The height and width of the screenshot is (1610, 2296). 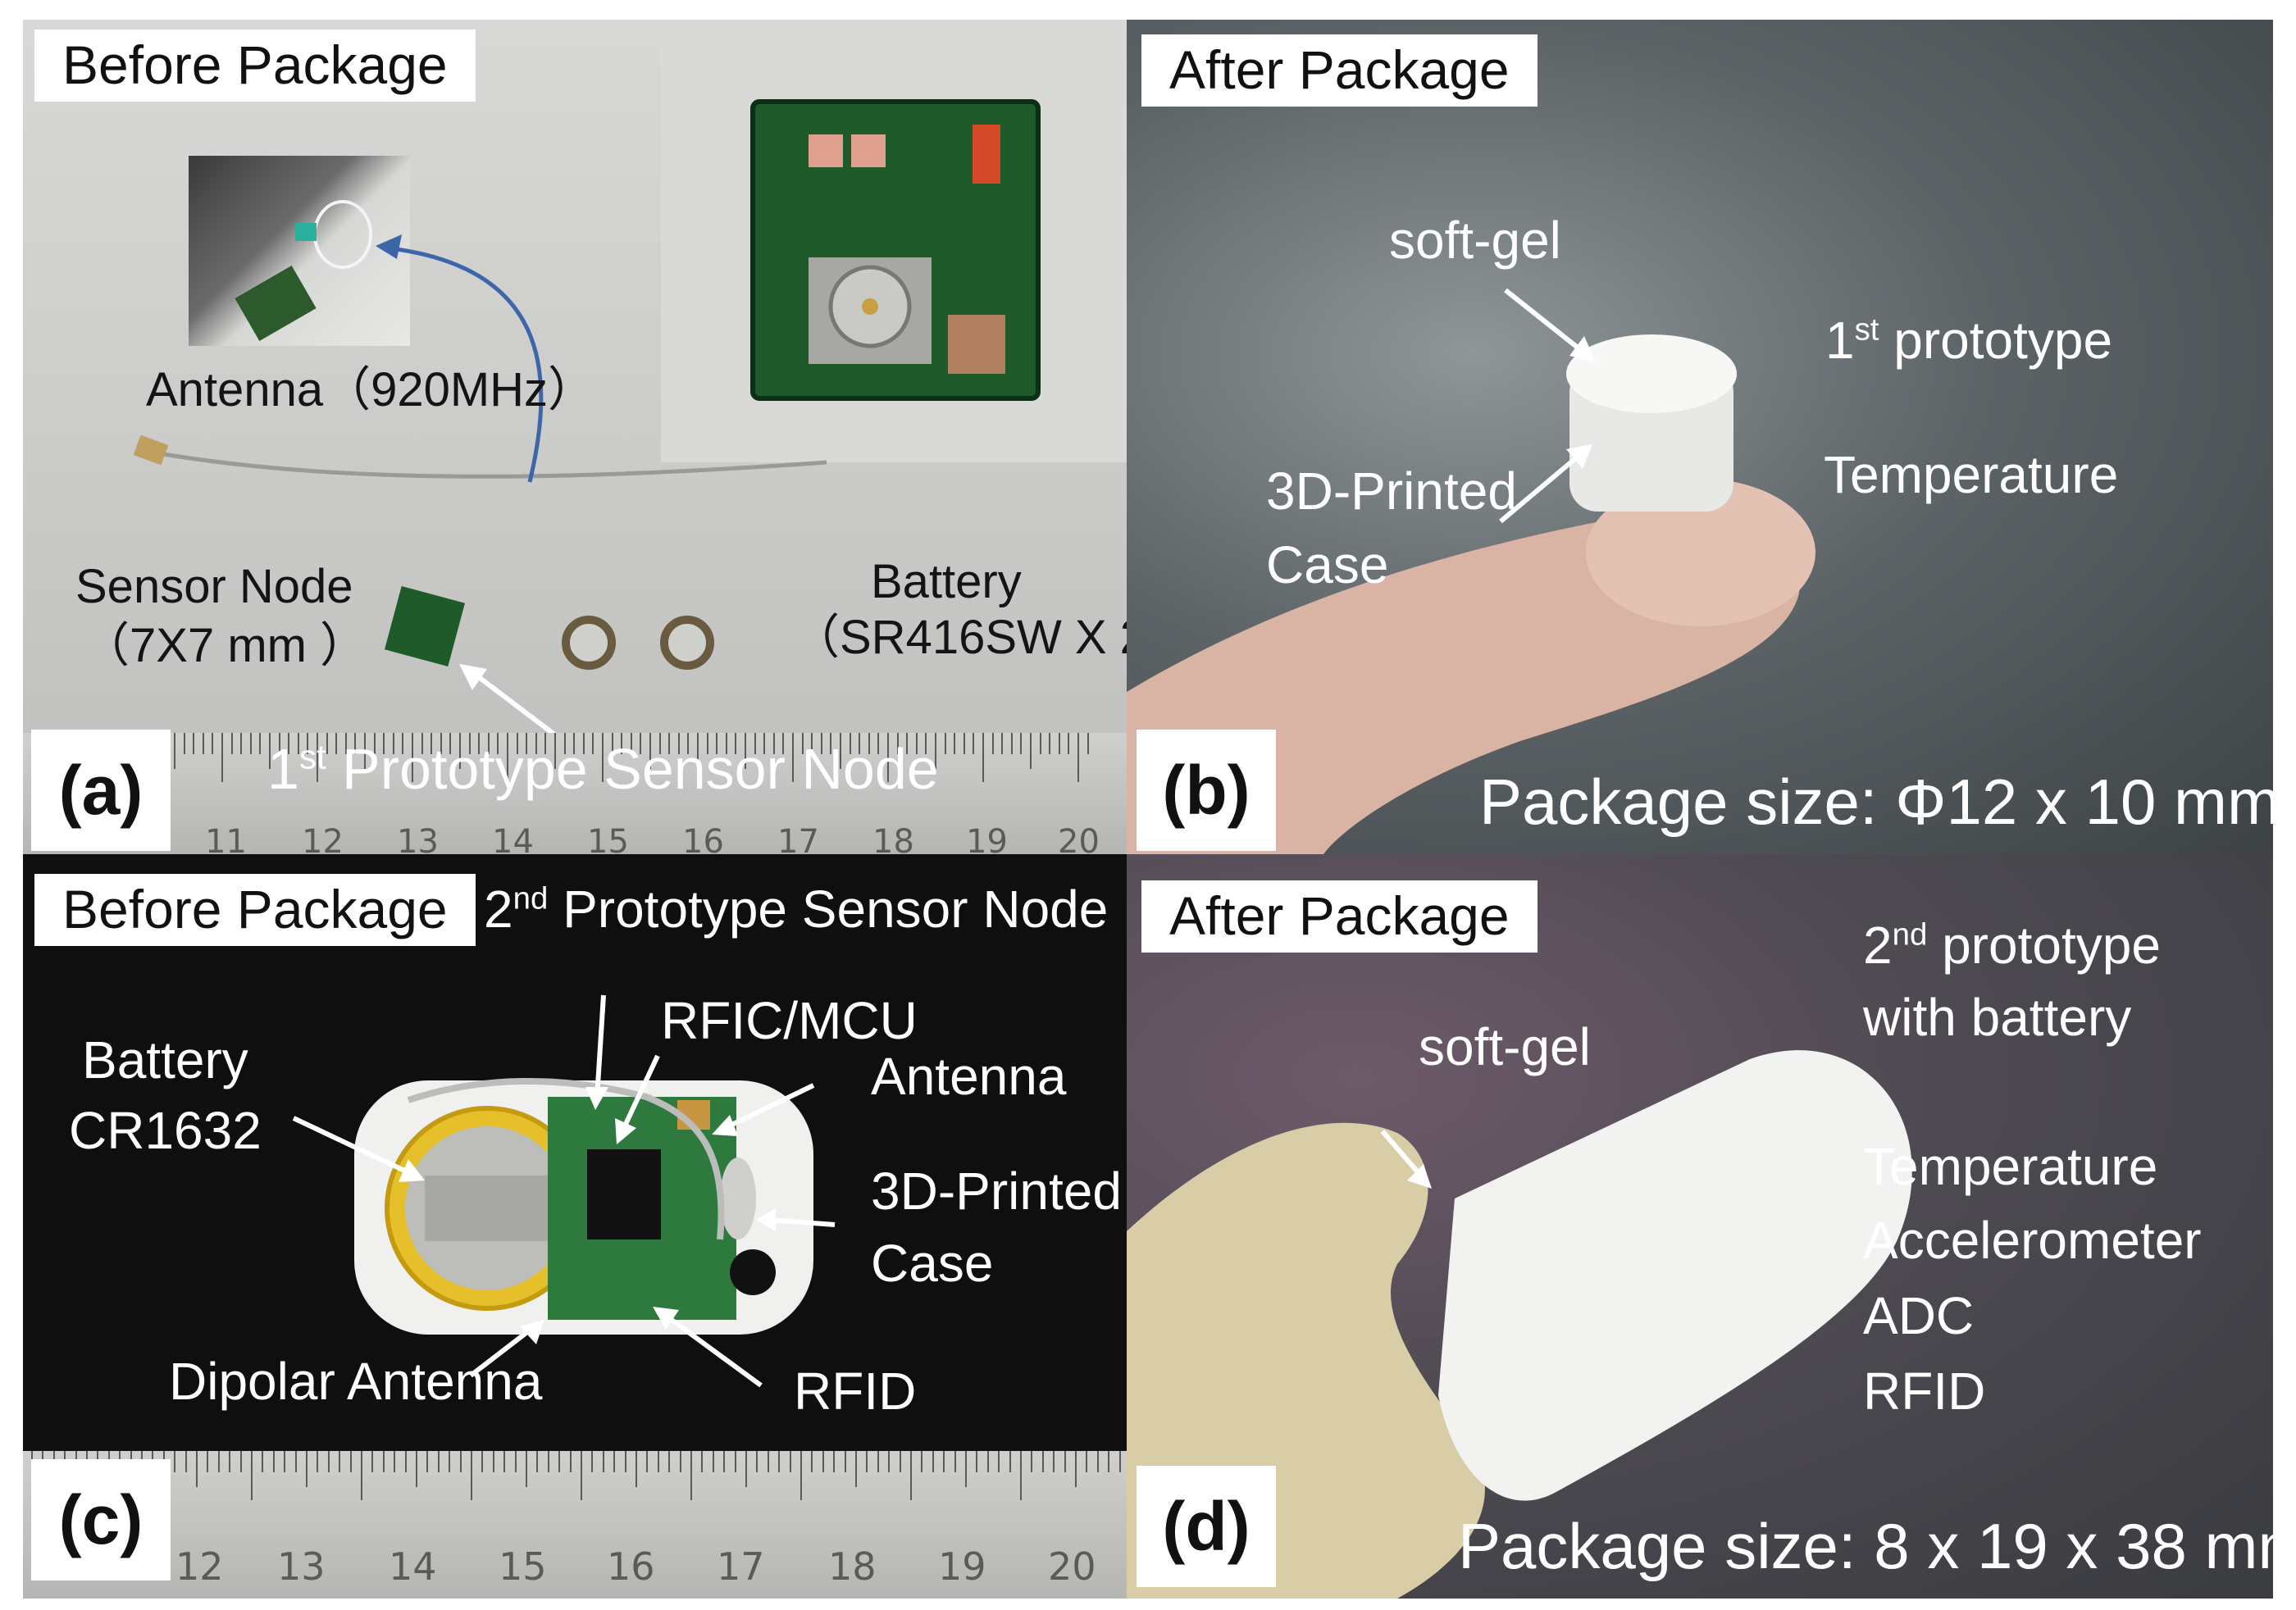 I want to click on sensor-rfid-d: RFID, so click(x=1924, y=1391).